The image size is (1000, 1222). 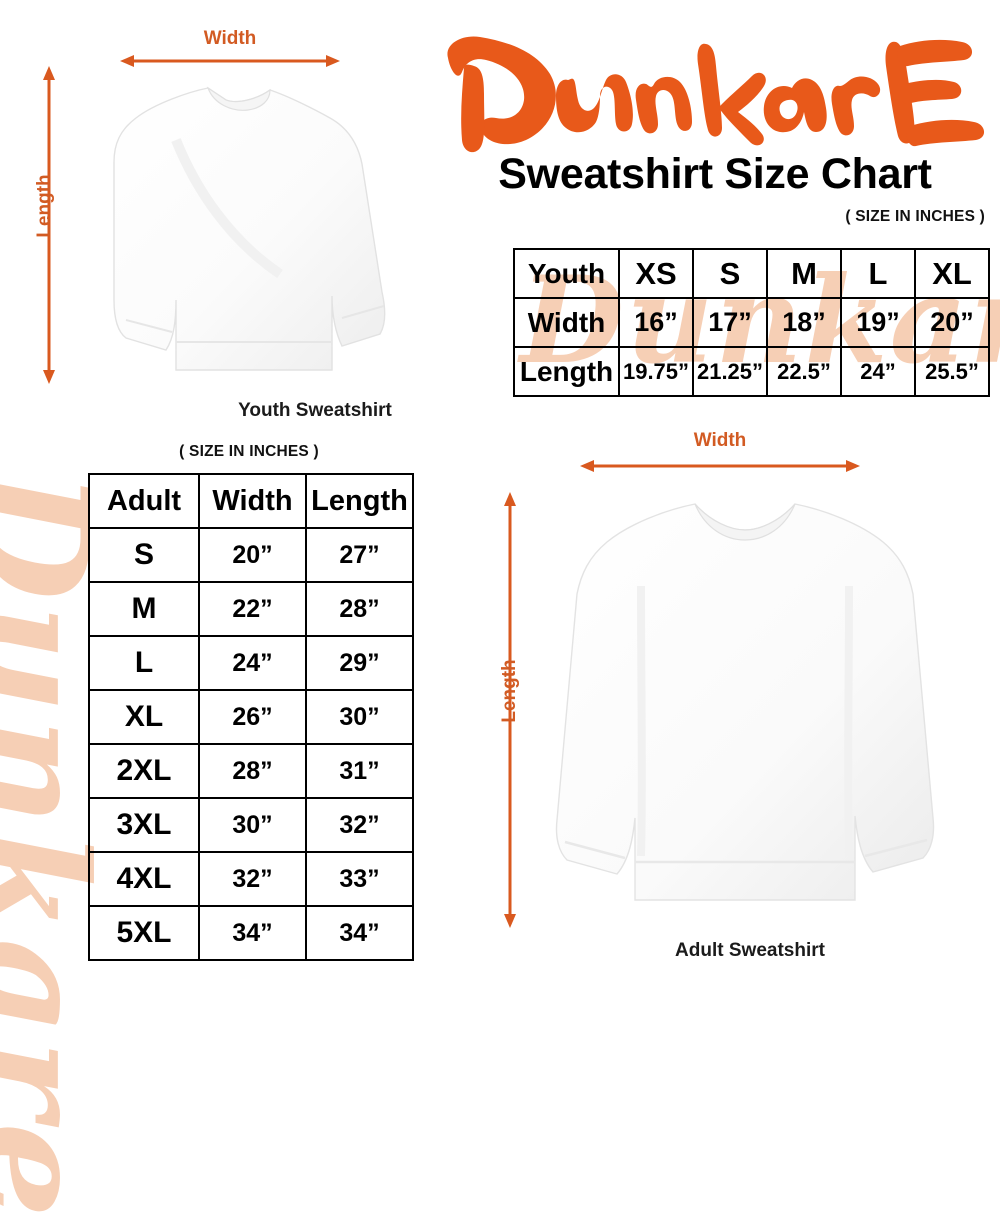 I want to click on adult-row-length: 27”, so click(x=359, y=555).